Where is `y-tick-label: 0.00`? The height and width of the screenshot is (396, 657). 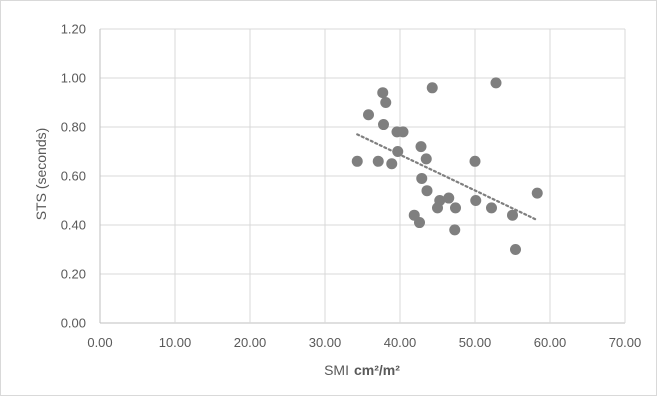 y-tick-label: 0.00 is located at coordinates (73, 323).